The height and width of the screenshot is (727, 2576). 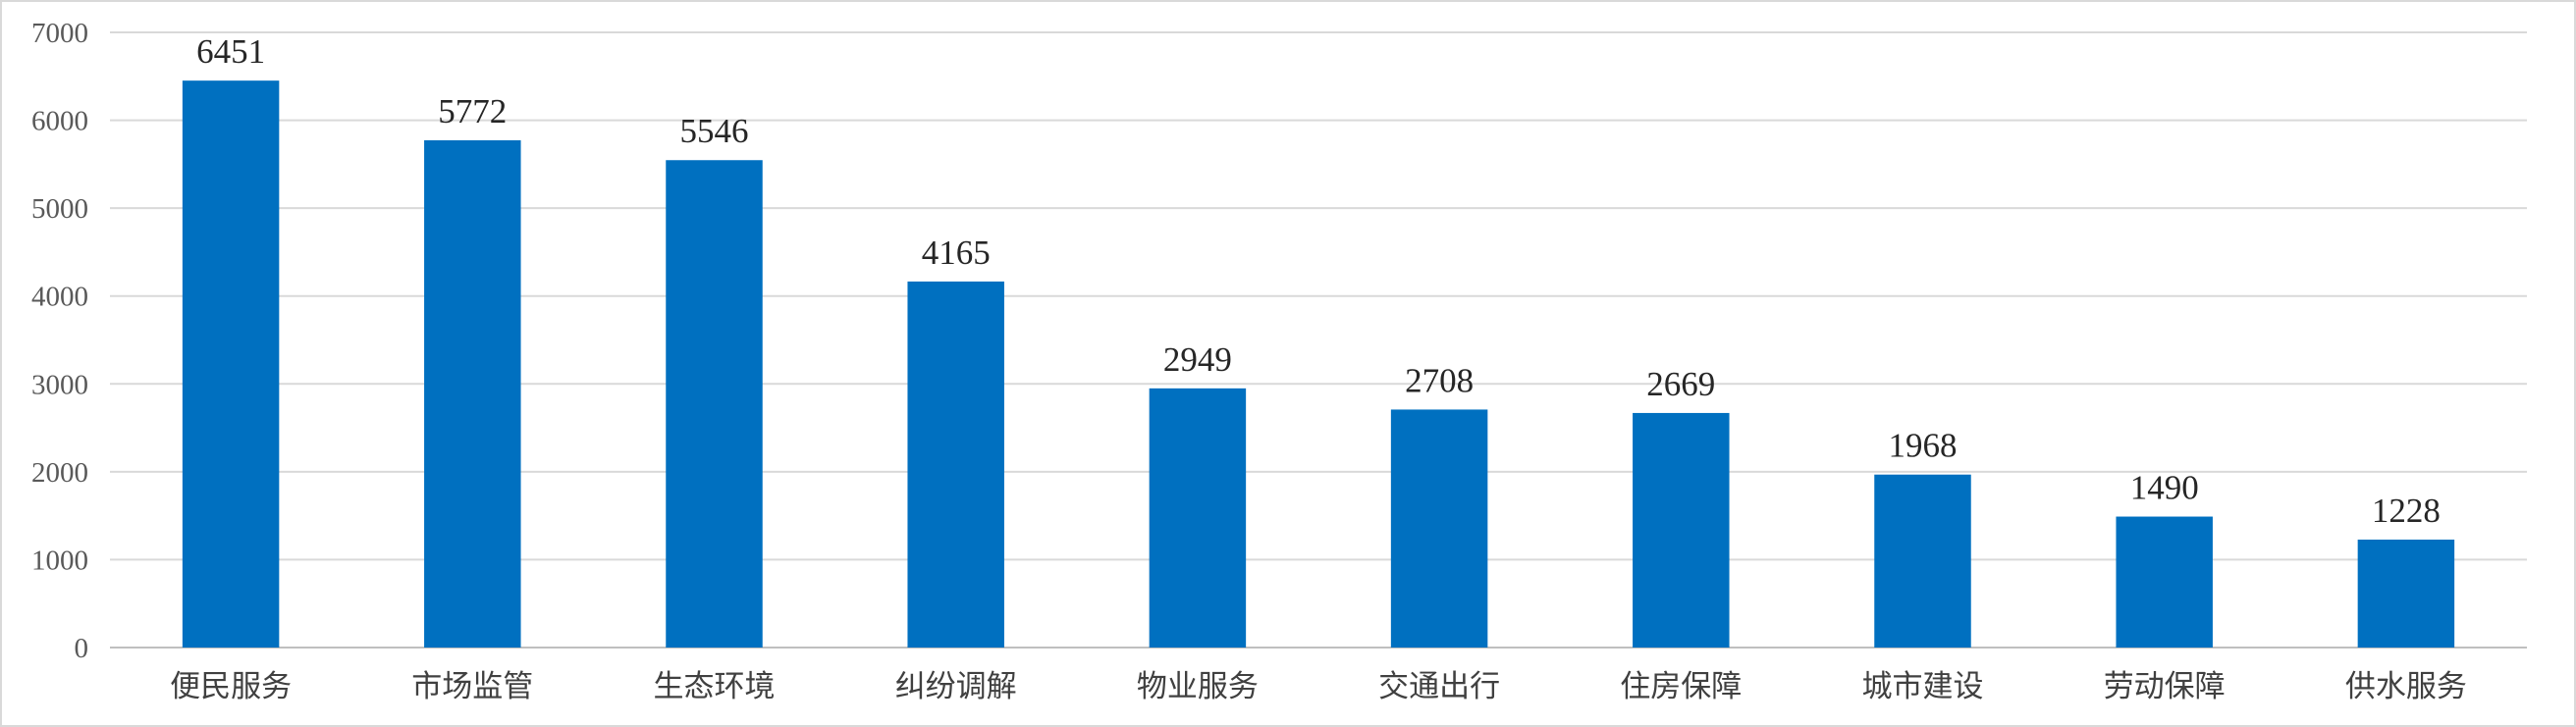 I want to click on data-label: 5546, so click(x=714, y=131).